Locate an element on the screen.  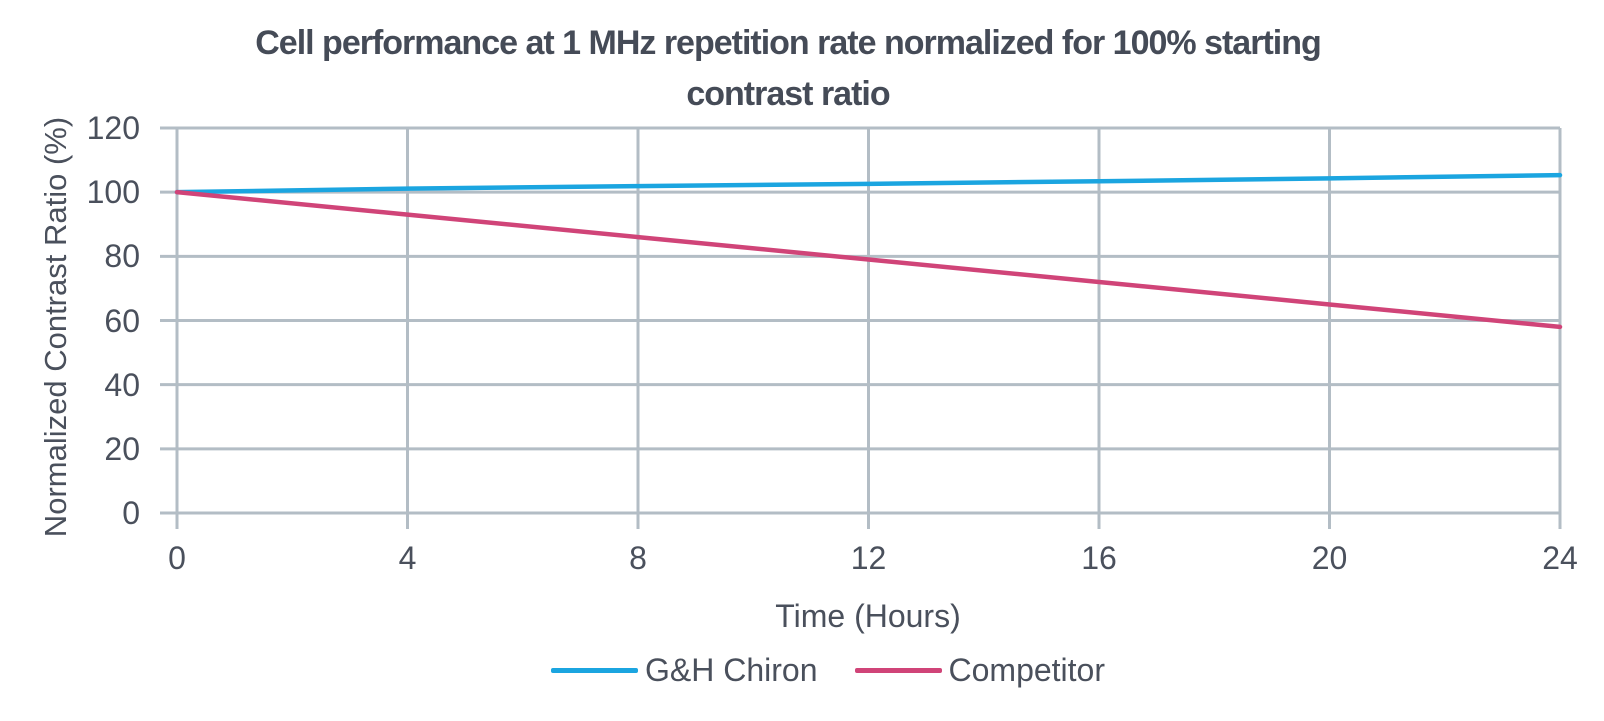
x-axis-title: Time (Hours) is located at coordinates (868, 616).